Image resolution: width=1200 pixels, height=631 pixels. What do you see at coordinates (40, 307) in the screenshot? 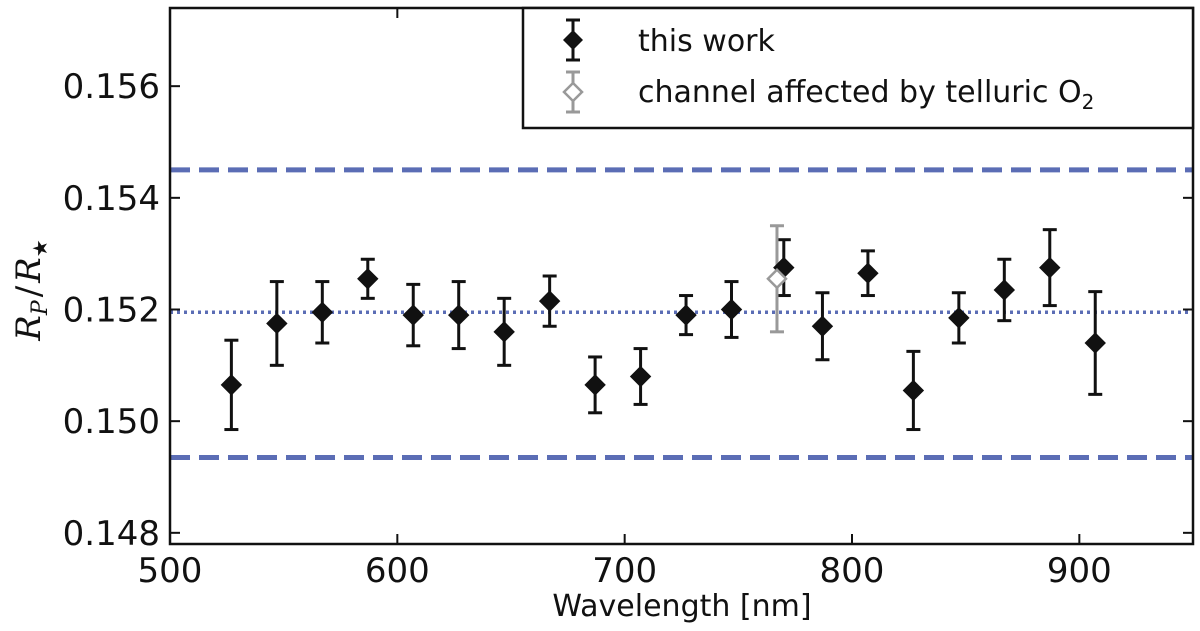
I see `y-axis-title-sub-p: P` at bounding box center [40, 307].